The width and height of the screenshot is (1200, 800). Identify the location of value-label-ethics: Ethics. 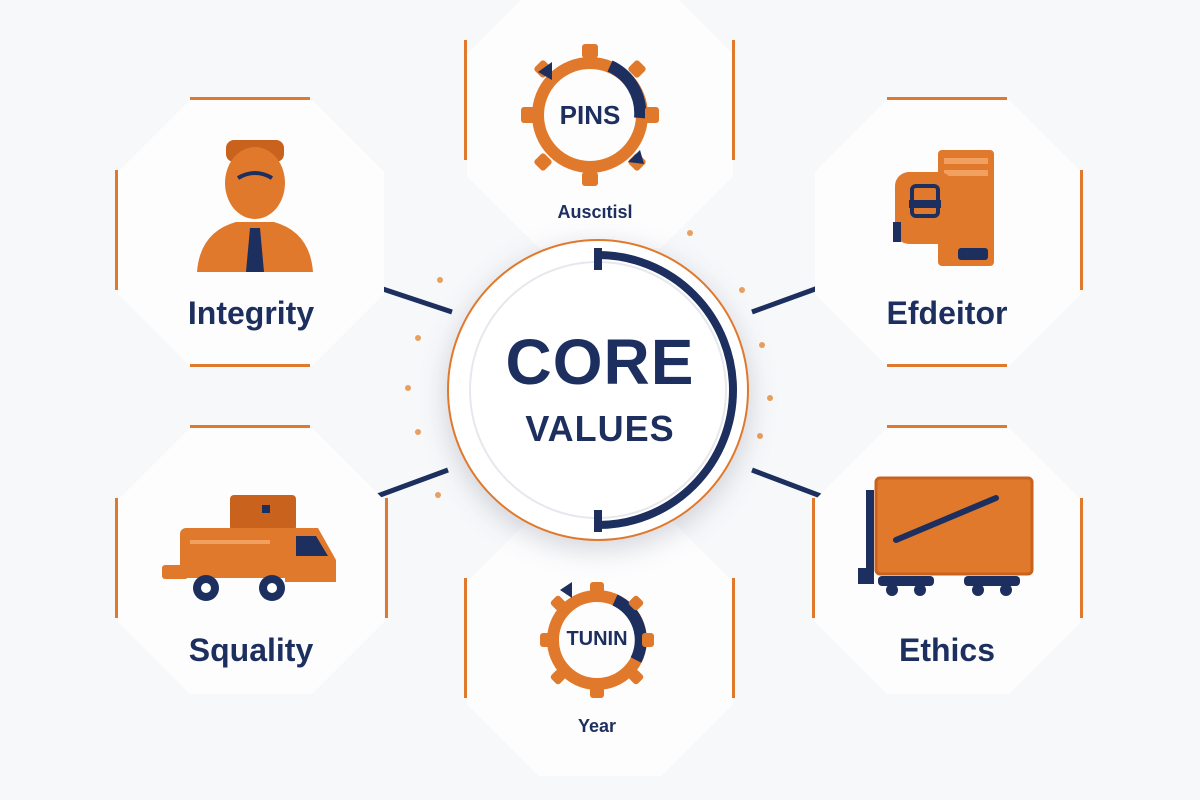
(947, 650).